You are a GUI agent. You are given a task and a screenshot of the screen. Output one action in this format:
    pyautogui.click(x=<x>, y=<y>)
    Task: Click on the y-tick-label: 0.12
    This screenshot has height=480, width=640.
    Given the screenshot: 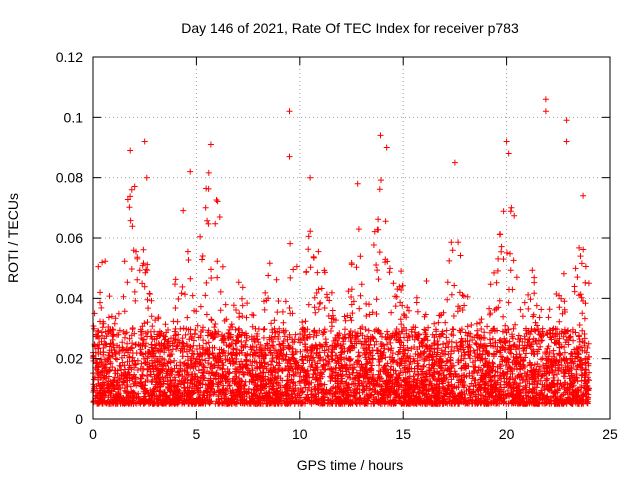 What is the action you would take?
    pyautogui.click(x=69, y=57)
    